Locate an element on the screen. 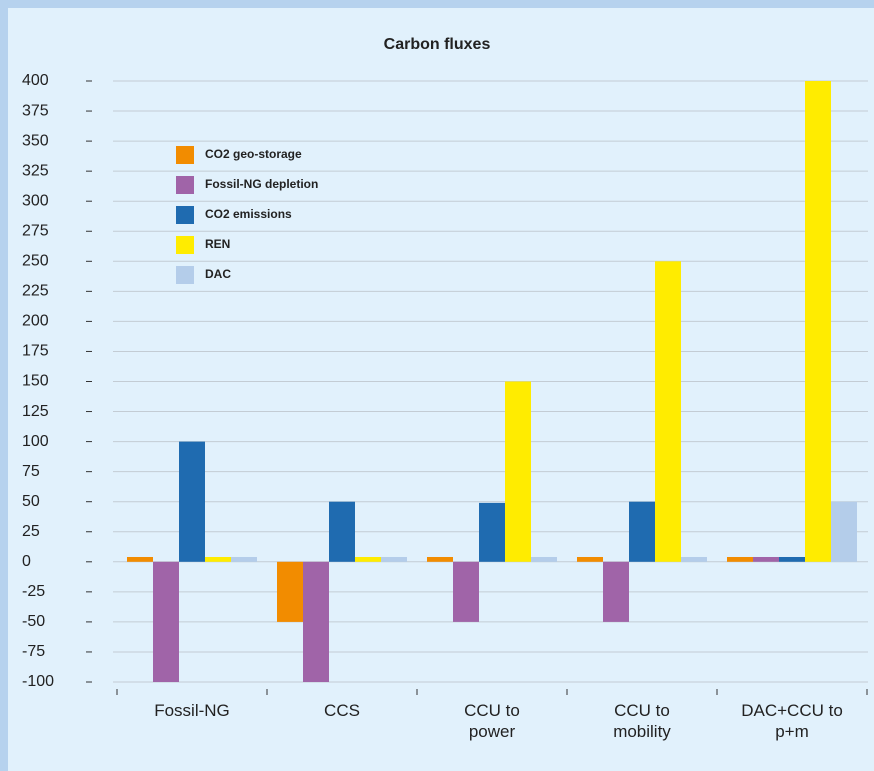  y-tick-label: -25 is located at coordinates (33, 591).